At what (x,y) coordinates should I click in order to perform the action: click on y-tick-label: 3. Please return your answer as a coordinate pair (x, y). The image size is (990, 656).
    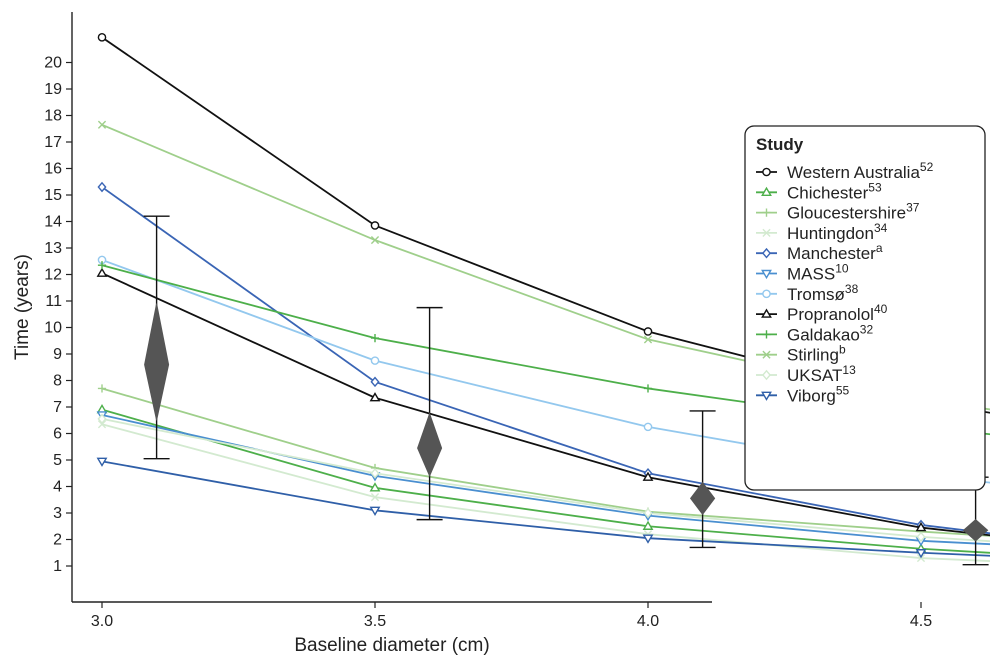
    Looking at the image, I should click on (57, 513).